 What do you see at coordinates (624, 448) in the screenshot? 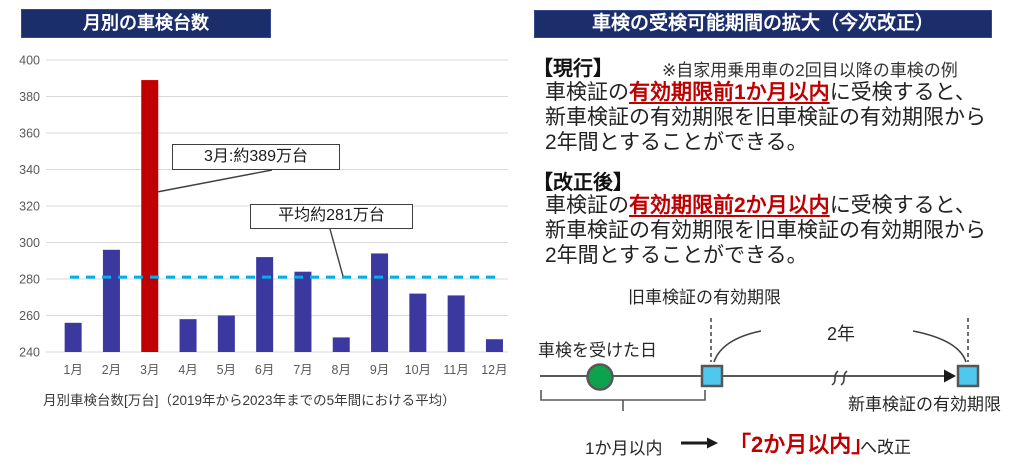
I see `before-period-label: 1か月以内` at bounding box center [624, 448].